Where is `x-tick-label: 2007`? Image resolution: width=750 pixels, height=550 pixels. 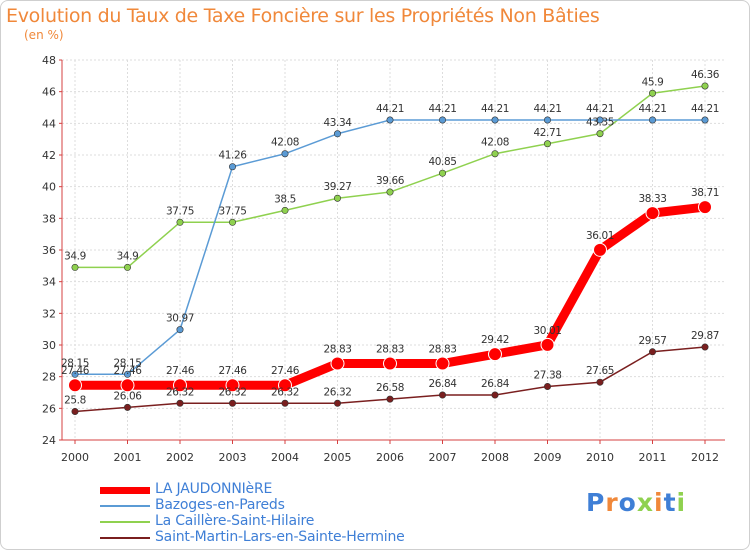
x-tick-label: 2007 is located at coordinates (443, 457).